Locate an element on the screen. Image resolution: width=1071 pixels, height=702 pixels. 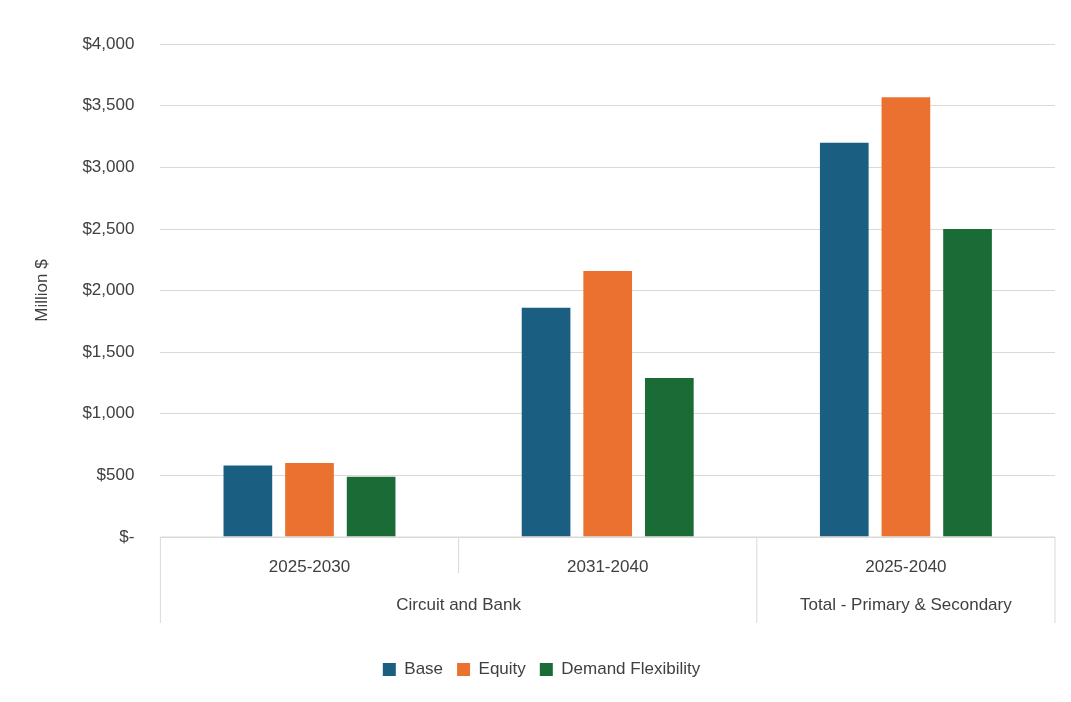
y-tick-label: $3,500 is located at coordinates (108, 105).